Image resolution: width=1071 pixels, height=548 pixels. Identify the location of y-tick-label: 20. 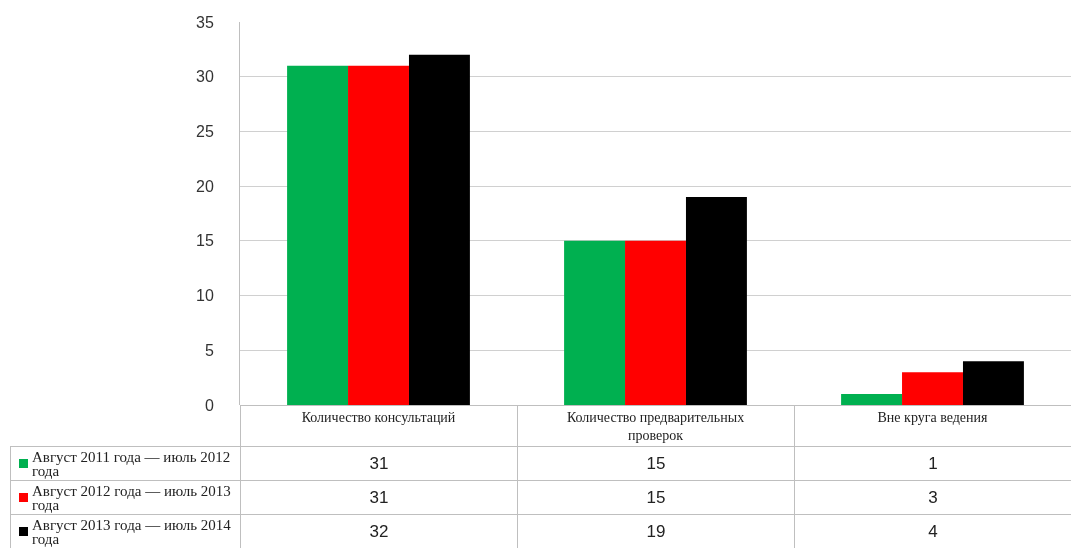
(205, 186).